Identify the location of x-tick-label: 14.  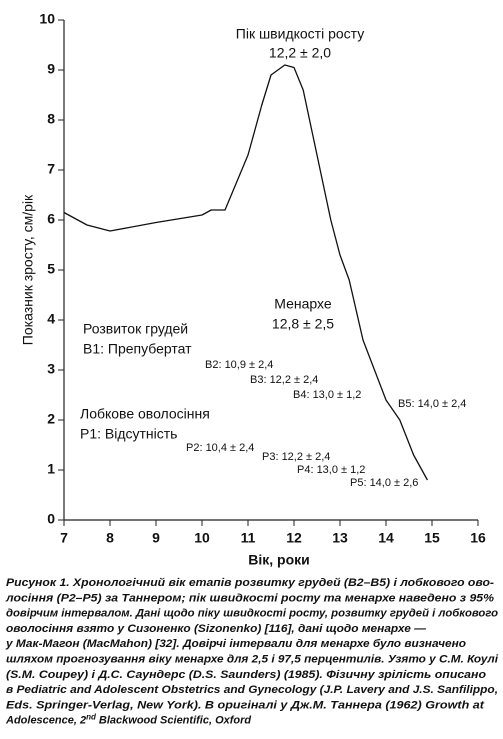
(386, 538).